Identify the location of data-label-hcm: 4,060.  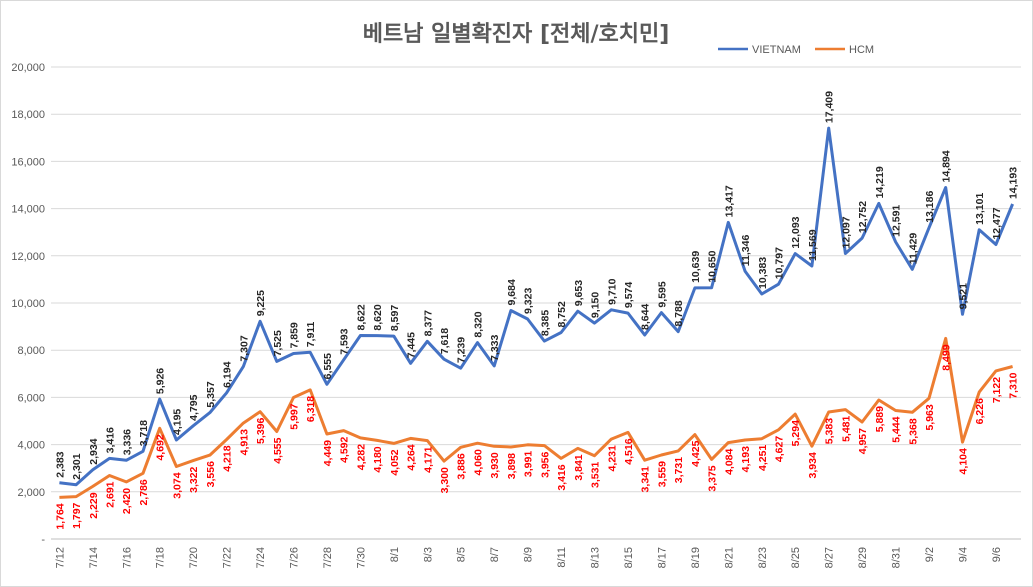
(478, 462).